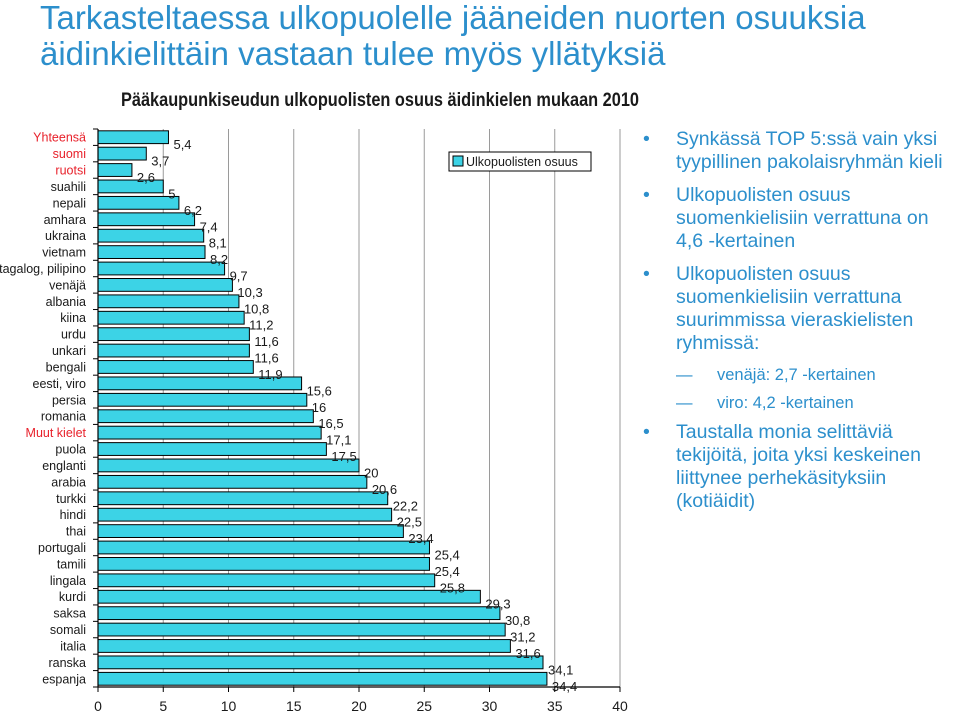 The width and height of the screenshot is (960, 719). What do you see at coordinates (66, 367) in the screenshot?
I see `category-label: bengali` at bounding box center [66, 367].